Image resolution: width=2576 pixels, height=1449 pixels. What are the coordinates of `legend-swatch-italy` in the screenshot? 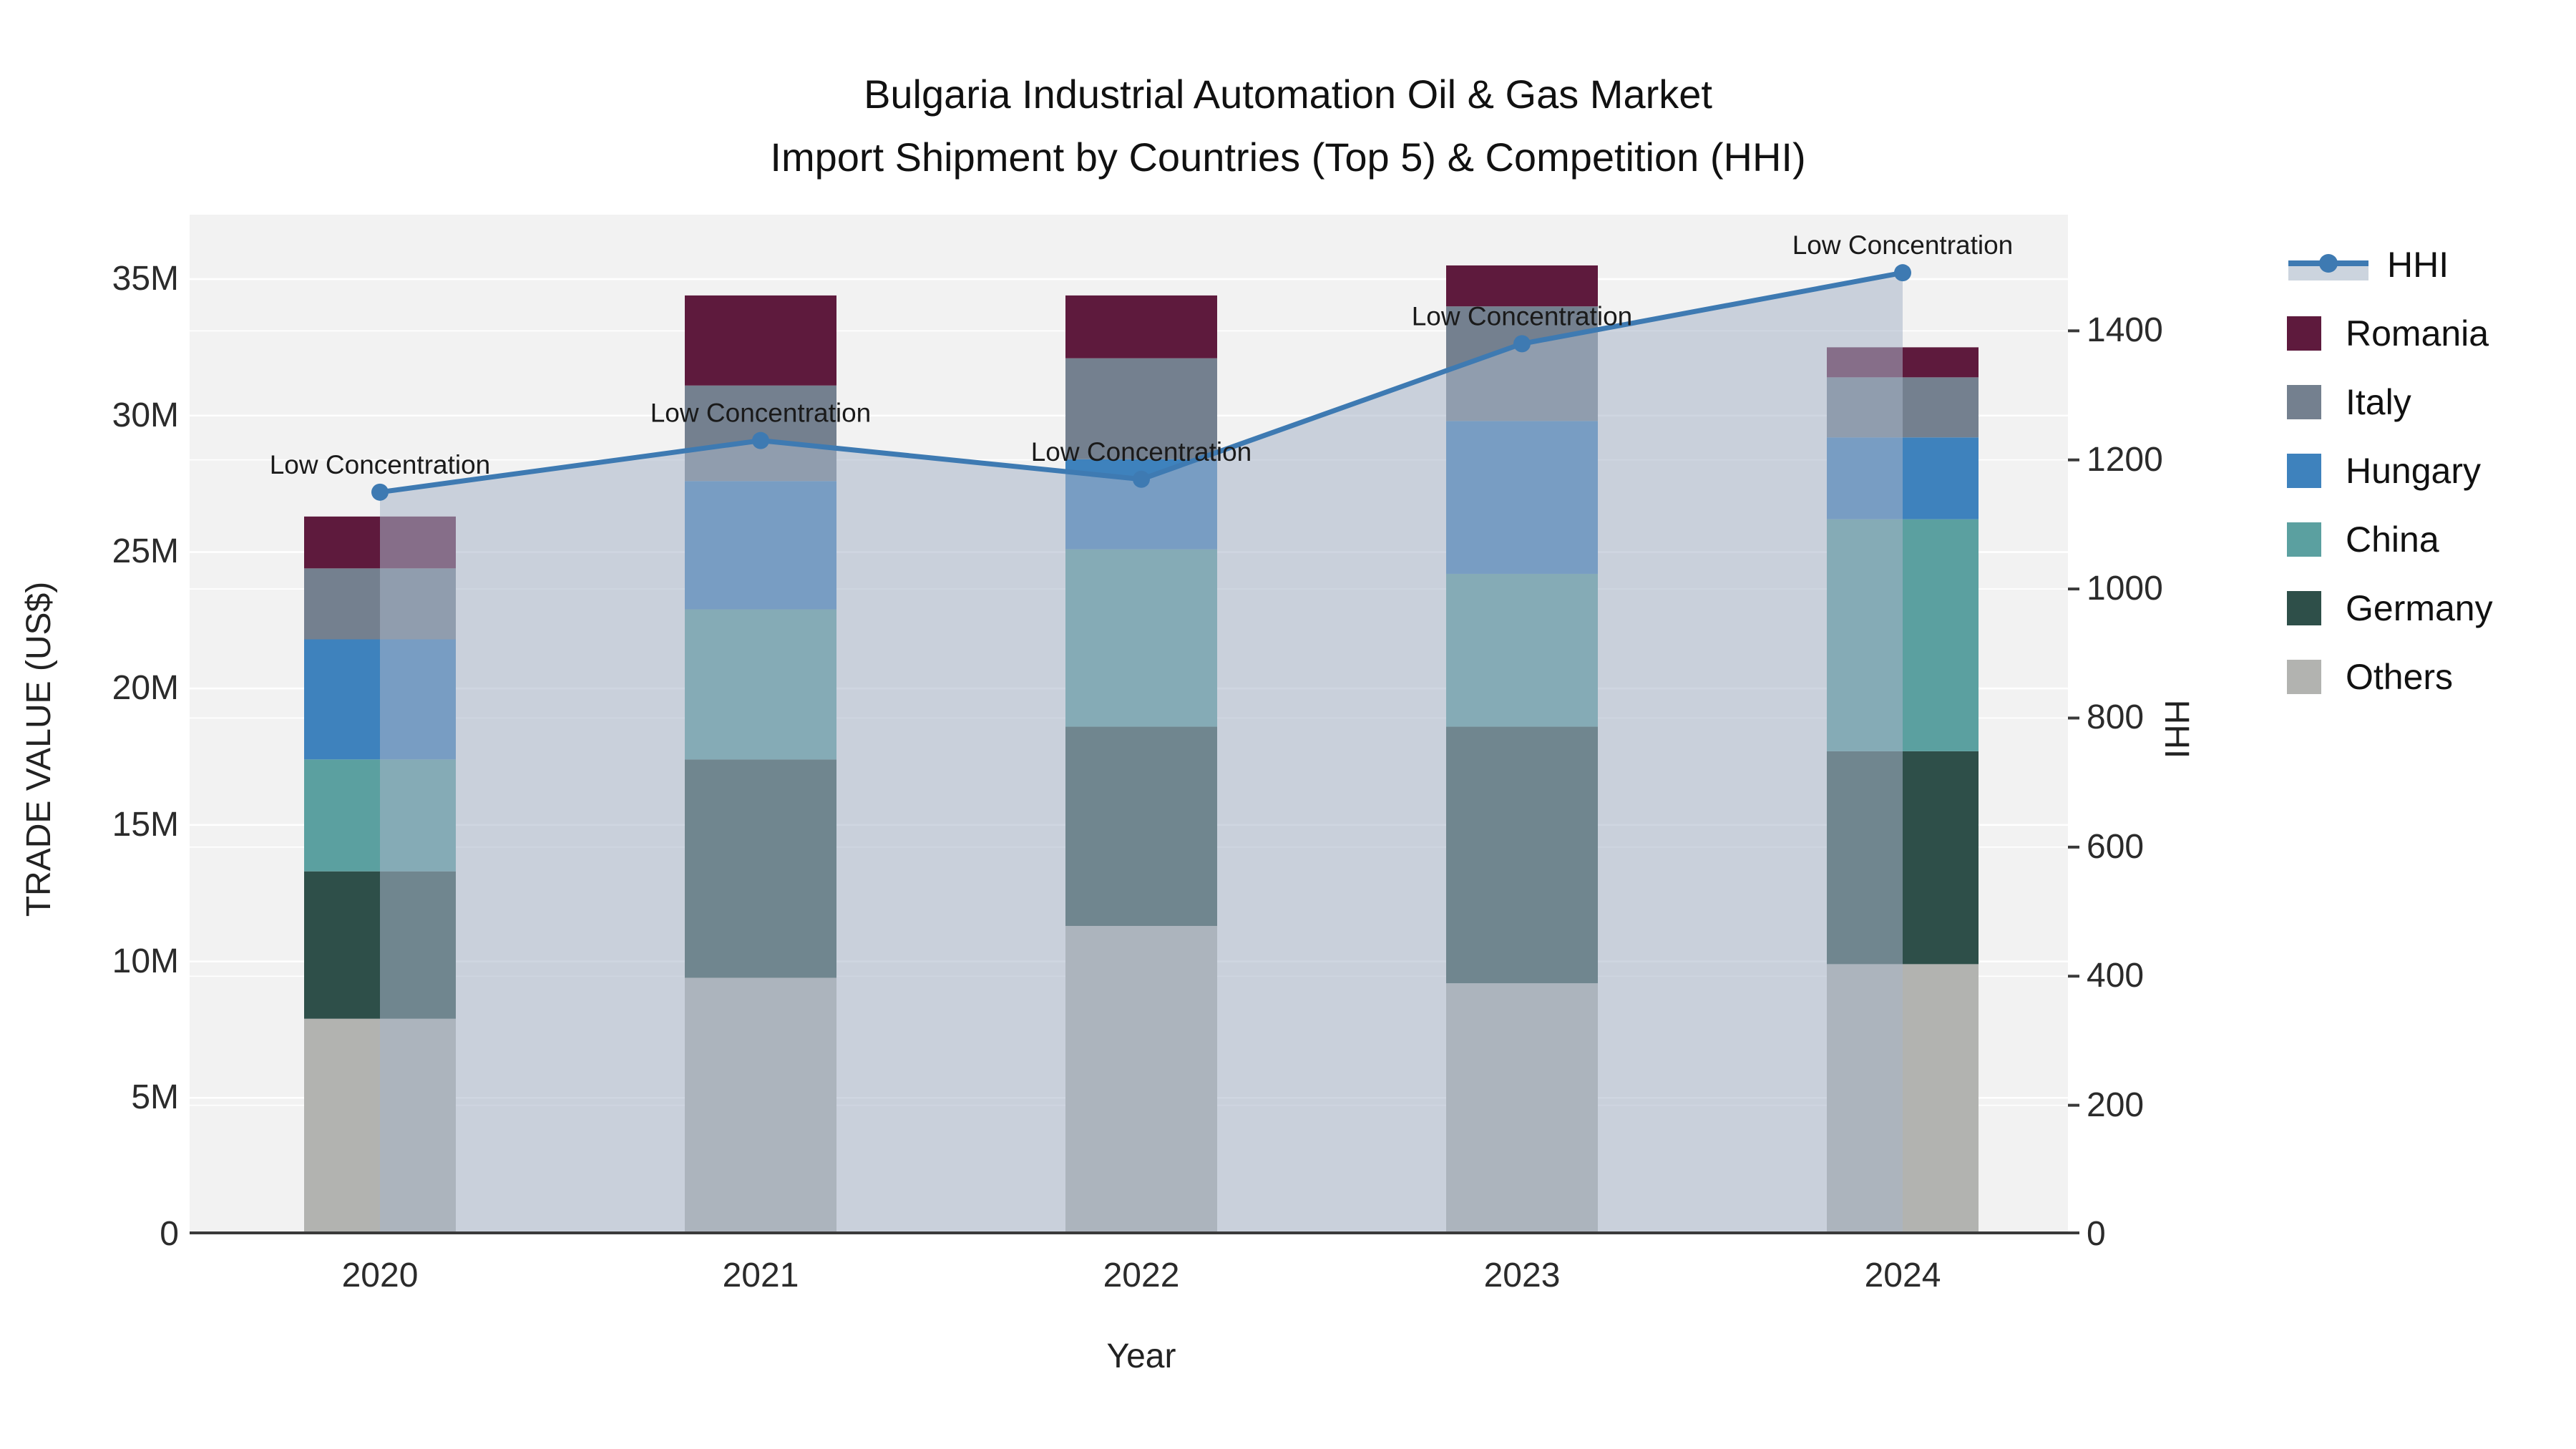 It's located at (2304, 402).